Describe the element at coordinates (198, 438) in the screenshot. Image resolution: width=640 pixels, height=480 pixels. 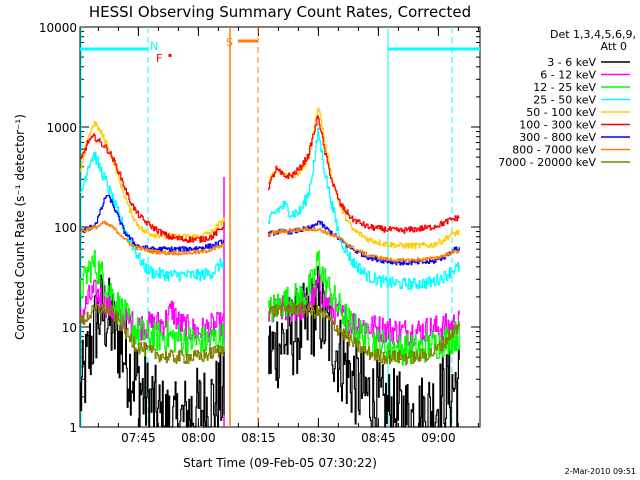
I see `x-tick-label: 08:00` at that location.